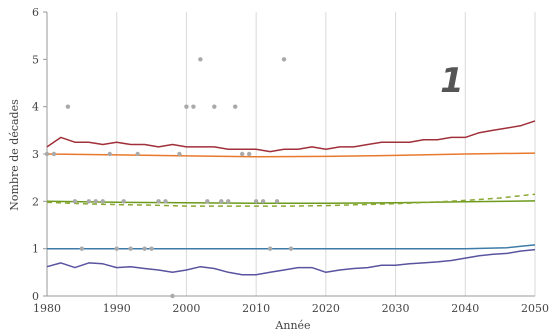  What do you see at coordinates (291, 136) in the screenshot?
I see `series-line-dark_red` at bounding box center [291, 136].